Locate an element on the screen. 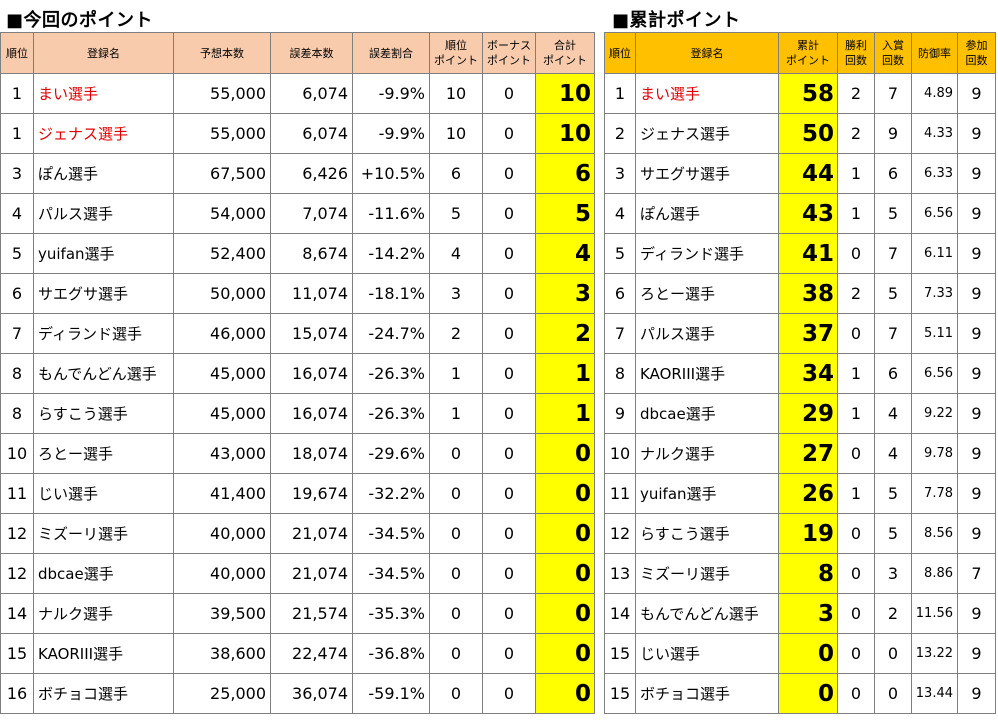 This screenshot has height=720, width=998. rank-points-cell: 6 is located at coordinates (456, 173).